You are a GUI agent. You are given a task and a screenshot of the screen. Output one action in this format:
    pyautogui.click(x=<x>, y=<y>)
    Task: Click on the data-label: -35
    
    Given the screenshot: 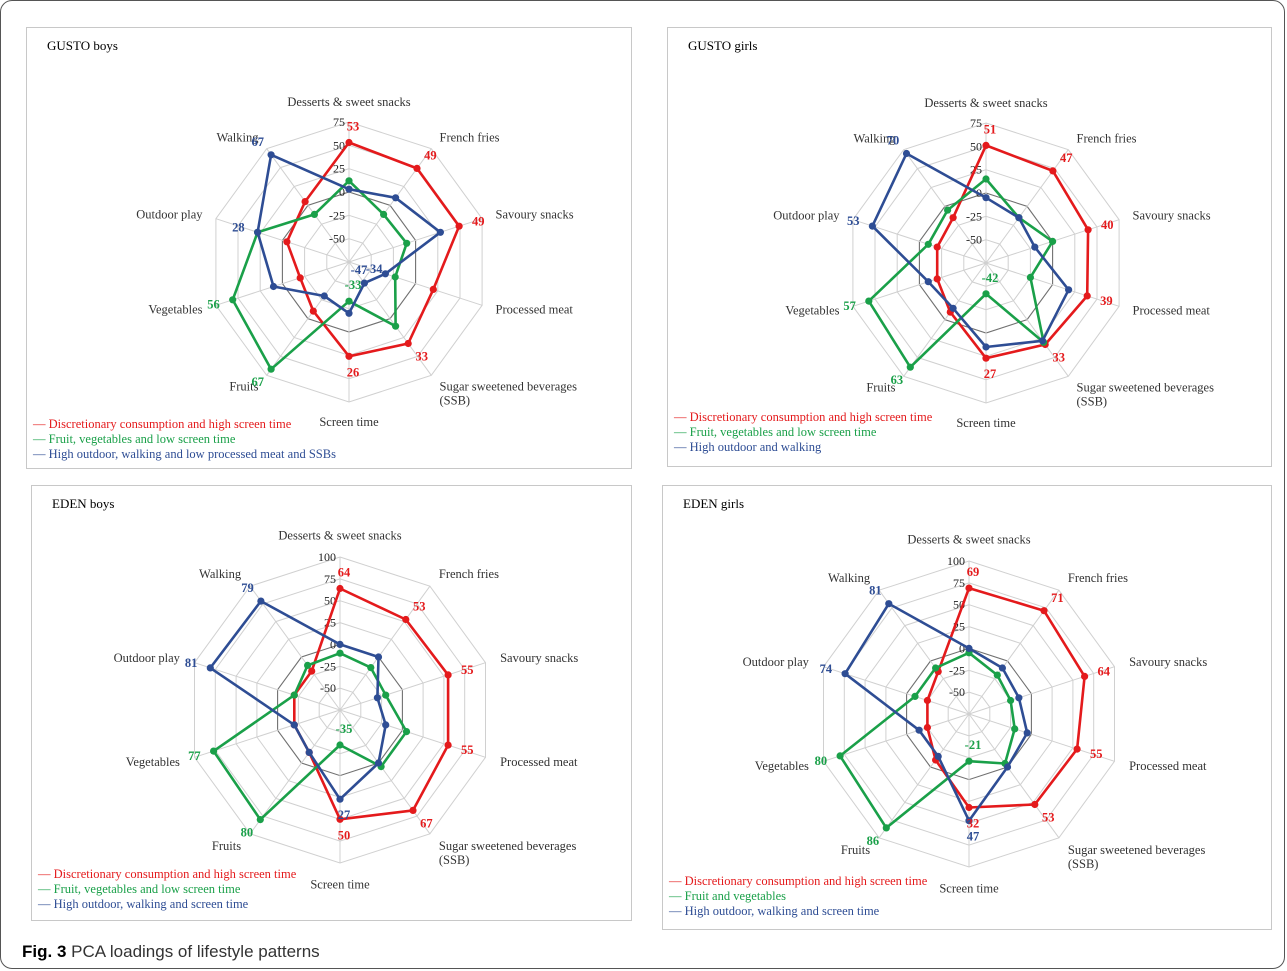 What is the action you would take?
    pyautogui.click(x=344, y=729)
    